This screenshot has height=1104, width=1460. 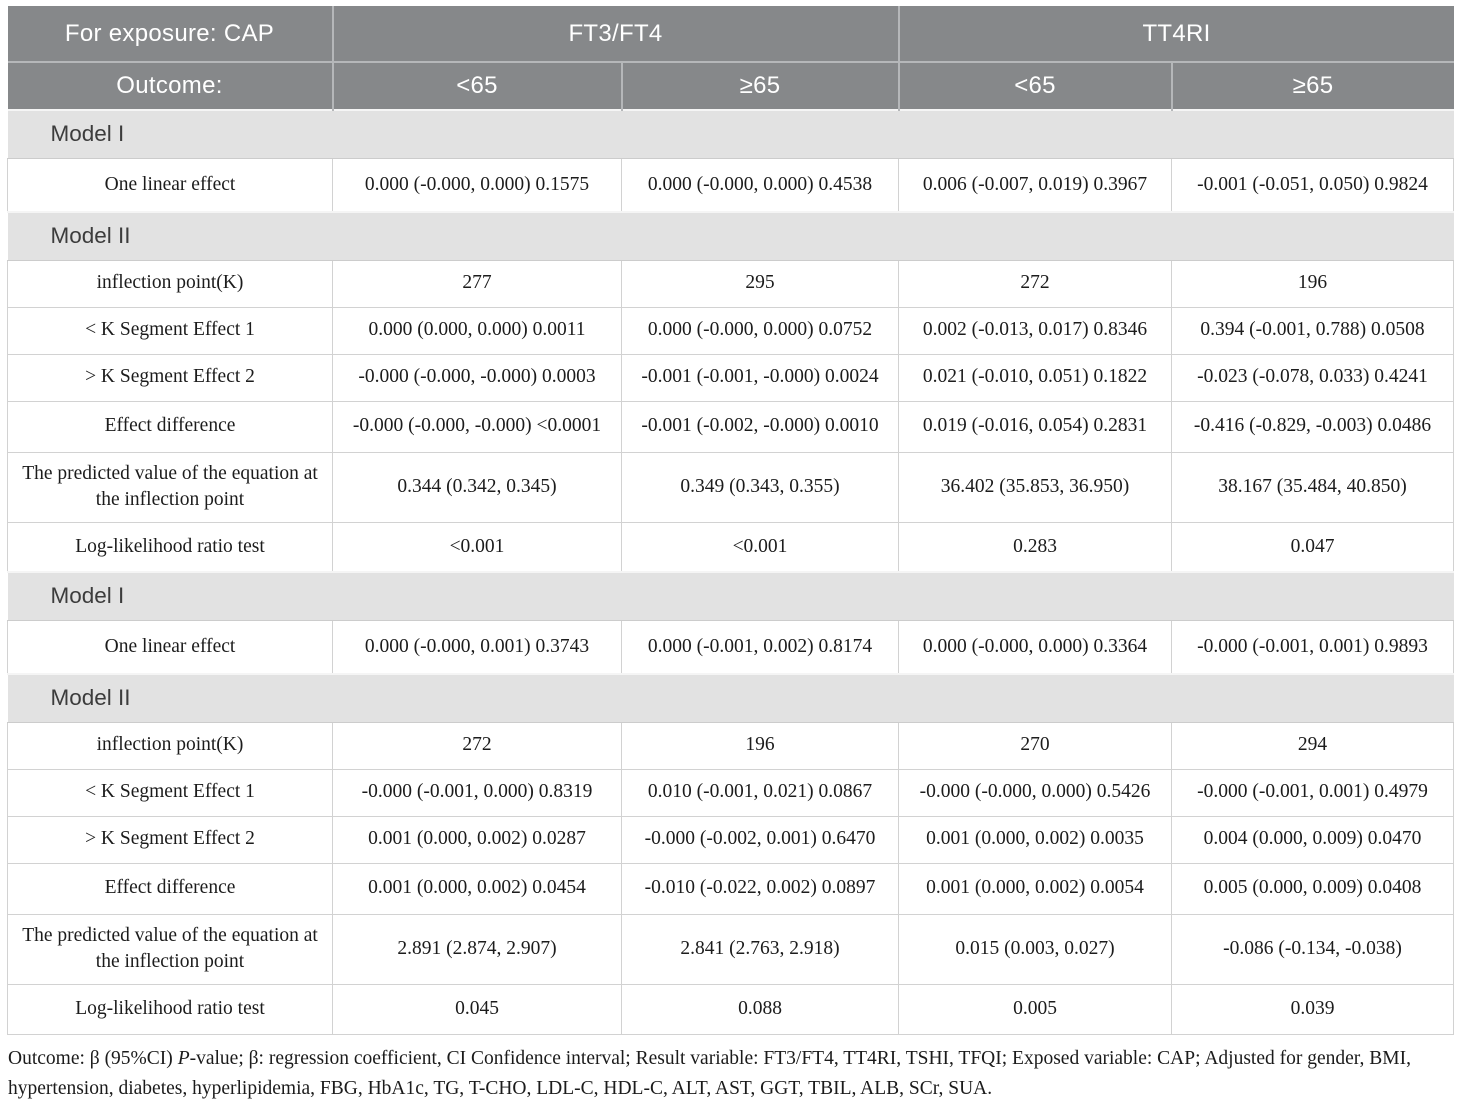 I want to click on data-cell: 0.394 (-0.001, 0.788) 0.0508, so click(x=1313, y=330).